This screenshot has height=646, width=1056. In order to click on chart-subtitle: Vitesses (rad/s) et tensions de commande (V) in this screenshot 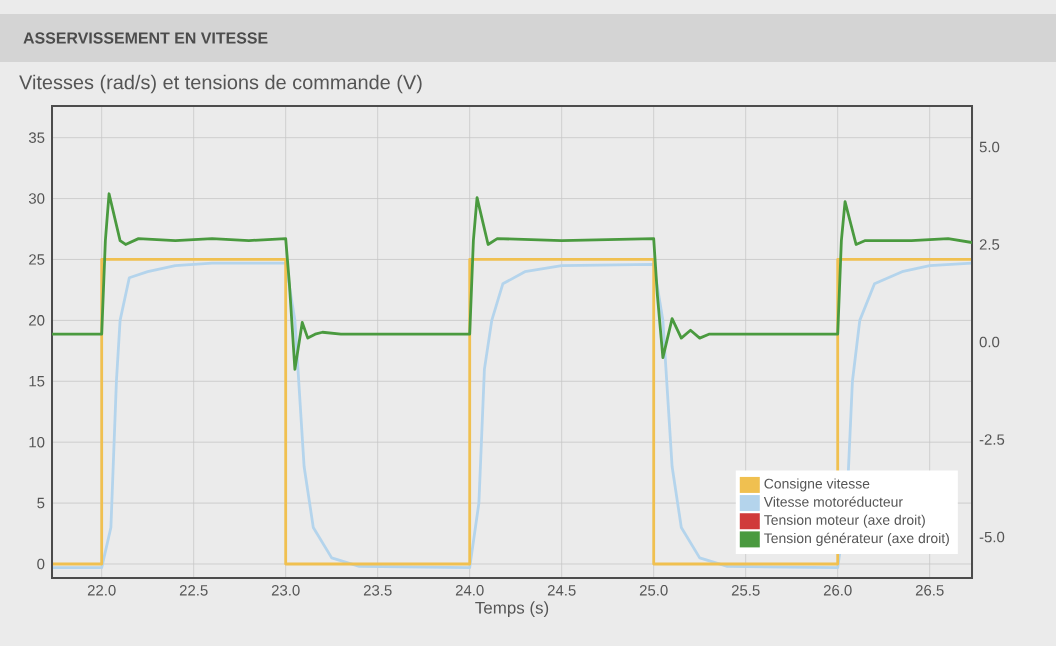, I will do `click(220, 84)`.